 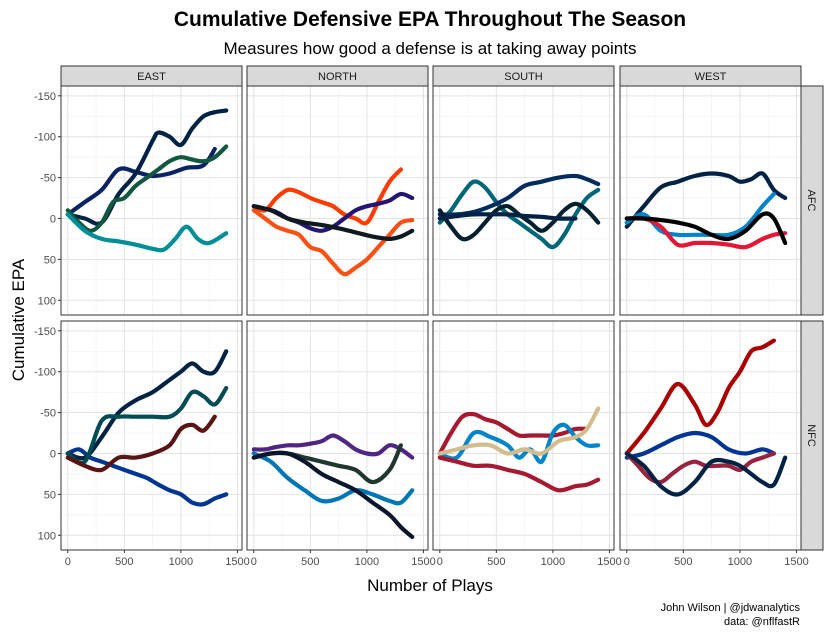 I want to click on strip-label-east: EAST, so click(x=151, y=77).